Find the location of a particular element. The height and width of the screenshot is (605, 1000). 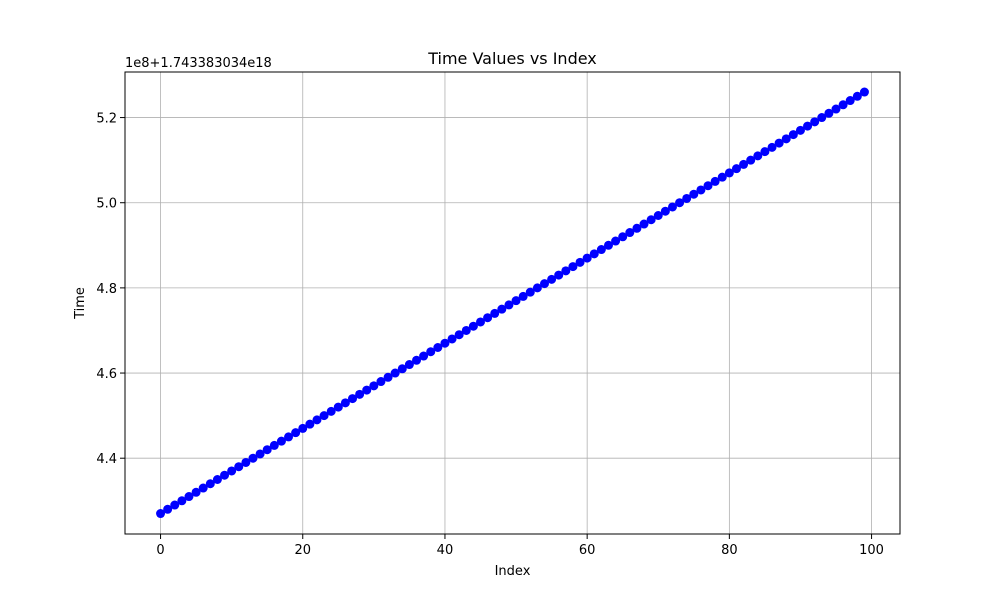

x-tick-label: 20 is located at coordinates (302, 550).